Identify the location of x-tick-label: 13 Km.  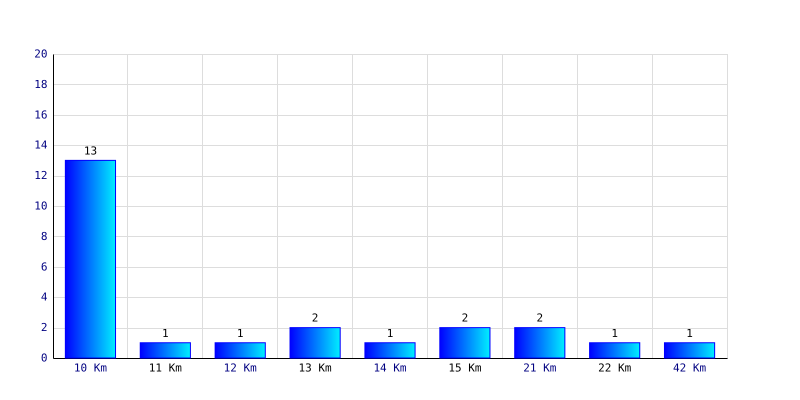
(315, 368).